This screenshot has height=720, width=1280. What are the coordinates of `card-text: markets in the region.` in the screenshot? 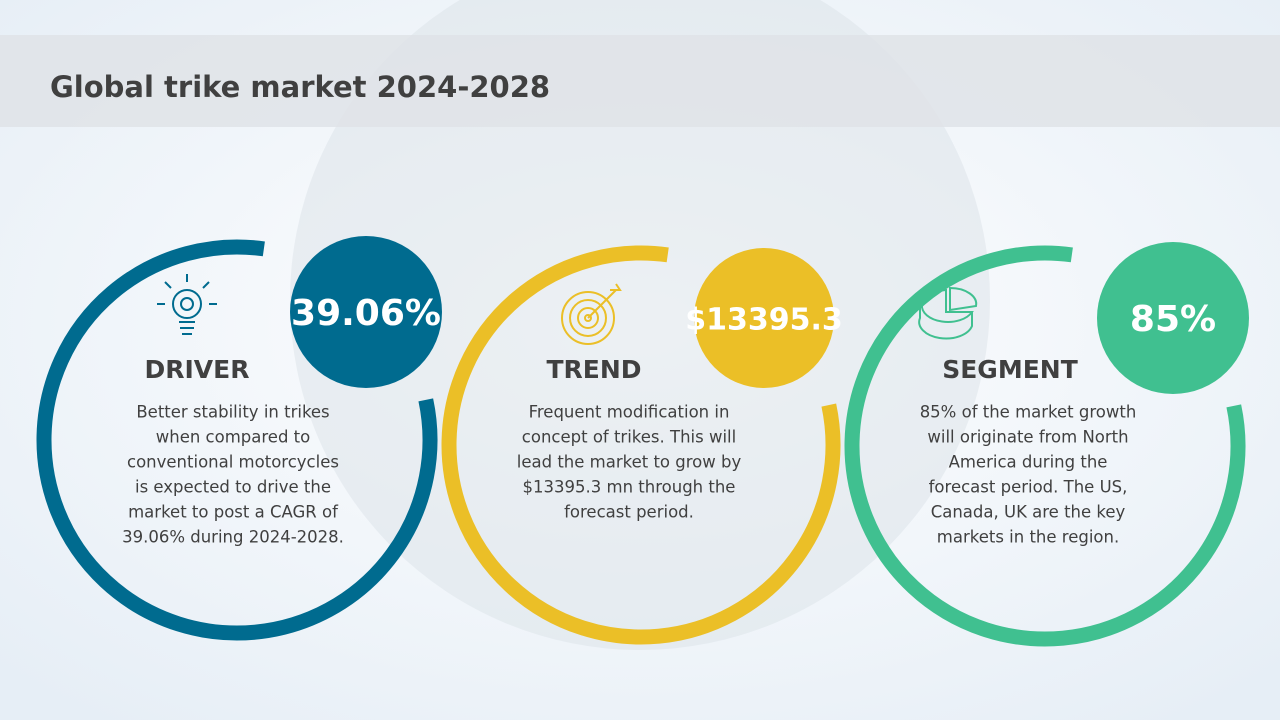 It's located at (1028, 537).